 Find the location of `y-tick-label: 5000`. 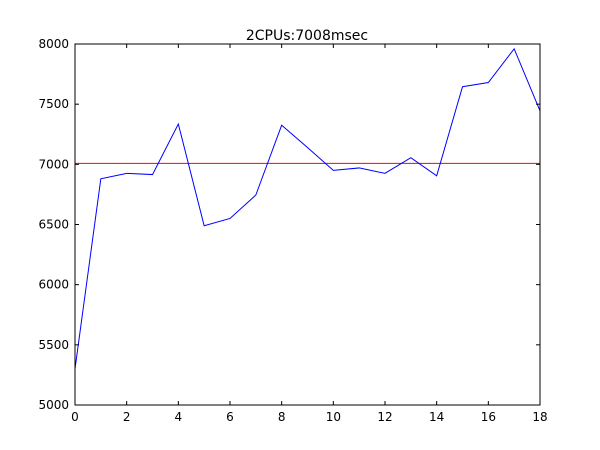

y-tick-label: 5000 is located at coordinates (53, 405).